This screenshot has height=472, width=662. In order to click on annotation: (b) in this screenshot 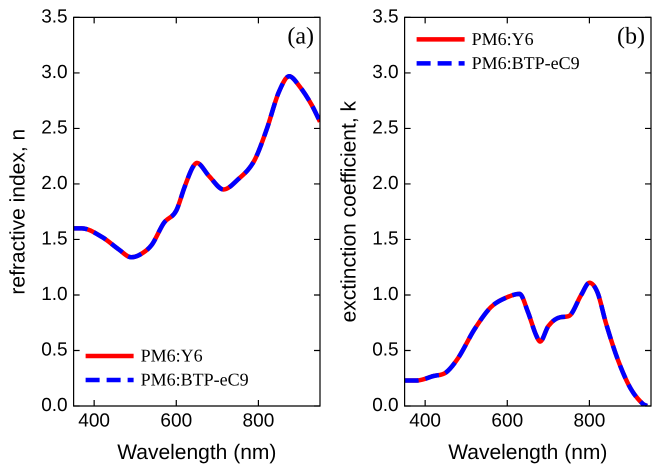, I will do `click(631, 37)`.